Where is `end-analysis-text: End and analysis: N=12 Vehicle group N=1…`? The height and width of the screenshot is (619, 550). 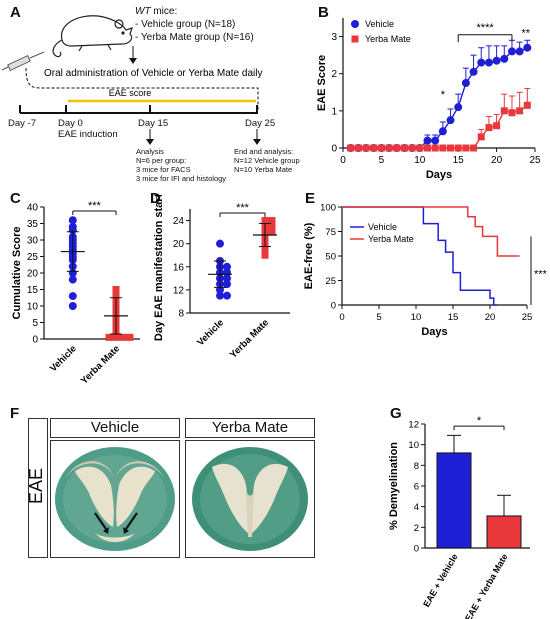
end-analysis-text: End and analysis: N=12 Vehicle group N=1… is located at coordinates (267, 160).